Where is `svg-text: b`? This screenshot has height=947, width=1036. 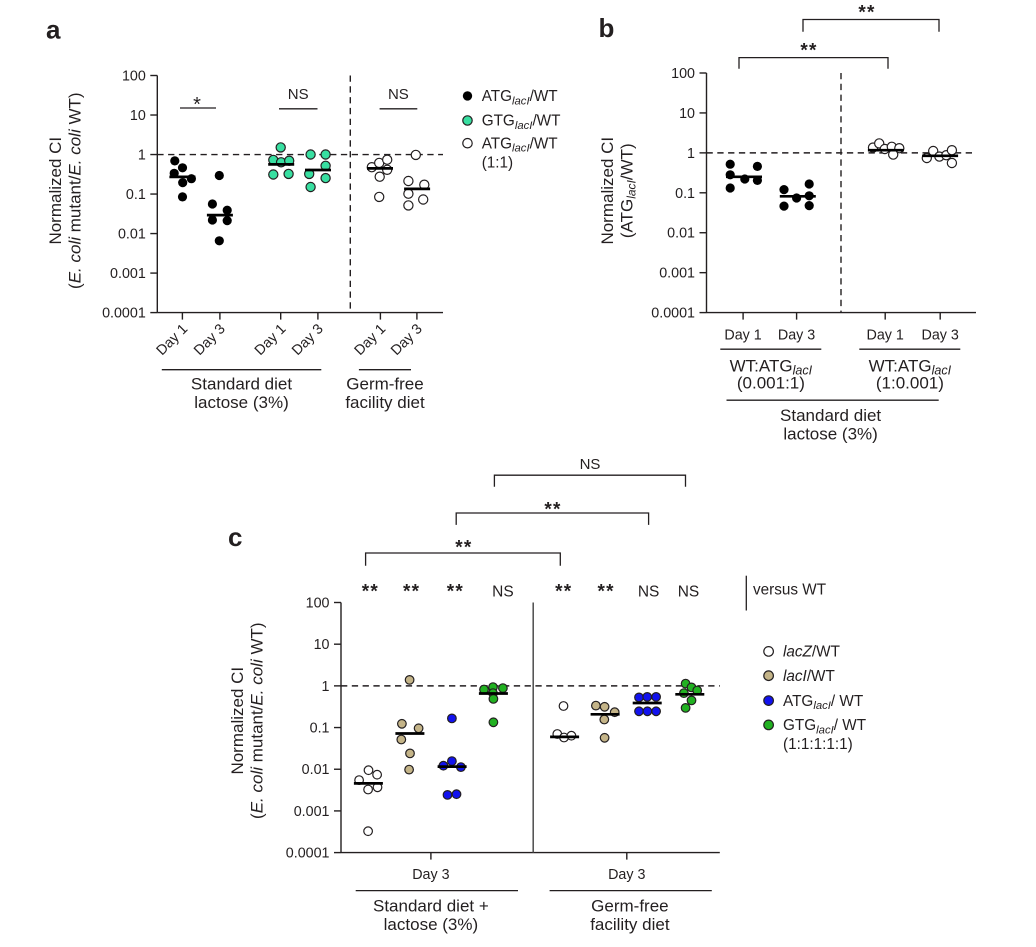 svg-text: b is located at coordinates (607, 28).